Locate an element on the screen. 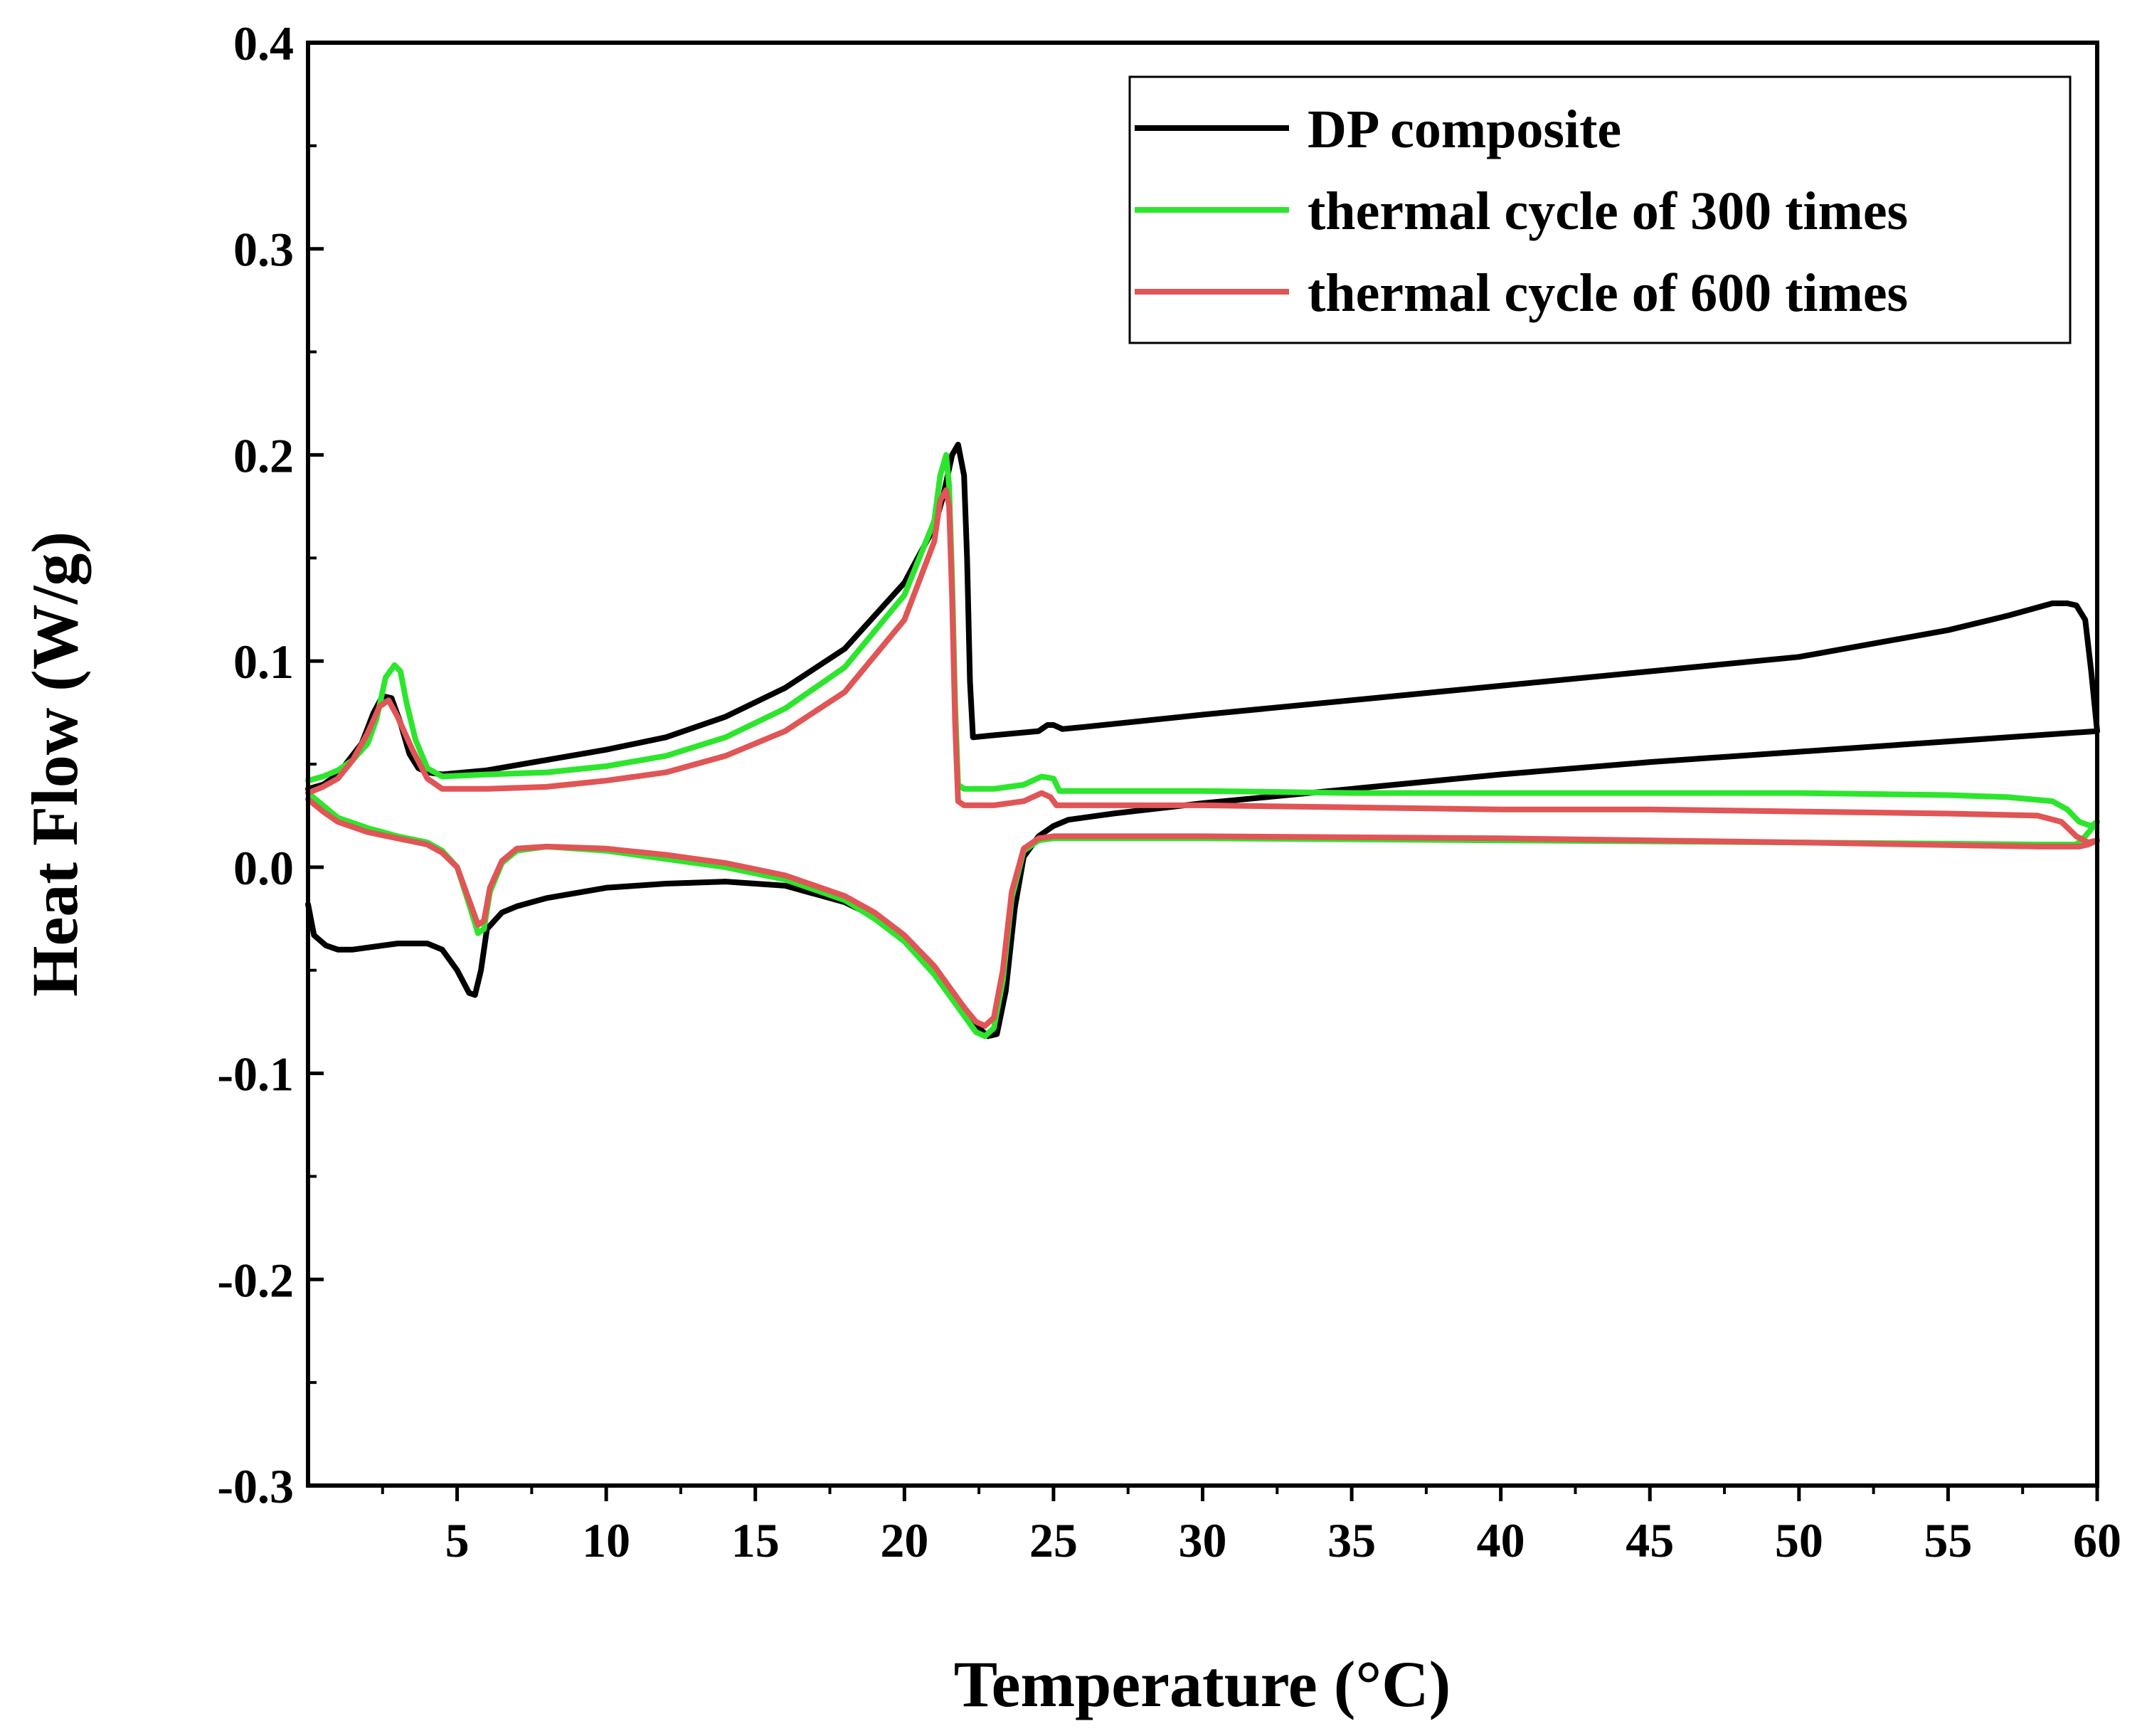 The height and width of the screenshot is (1736, 2142). x-tick-label: 55 is located at coordinates (1948, 1540).